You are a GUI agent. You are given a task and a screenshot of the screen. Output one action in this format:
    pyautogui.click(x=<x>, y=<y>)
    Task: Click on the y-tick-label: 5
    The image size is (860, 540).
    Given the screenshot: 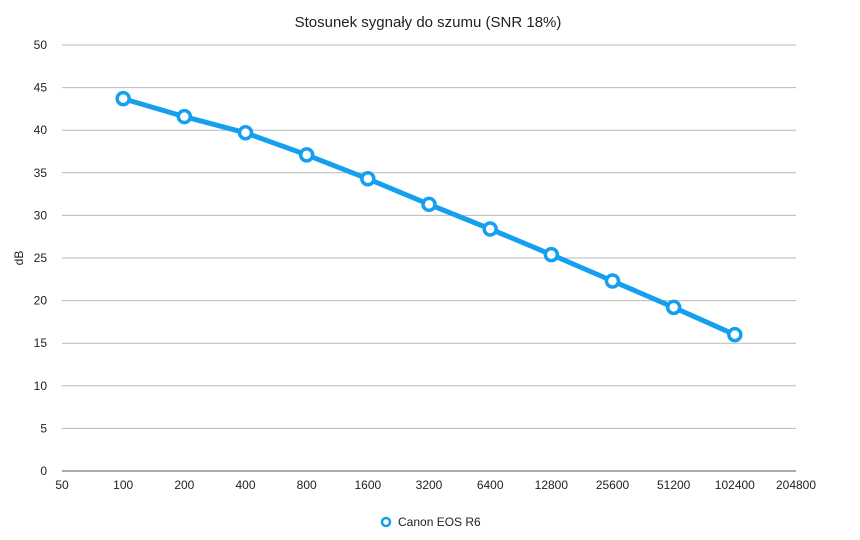 What is the action you would take?
    pyautogui.click(x=43, y=428)
    